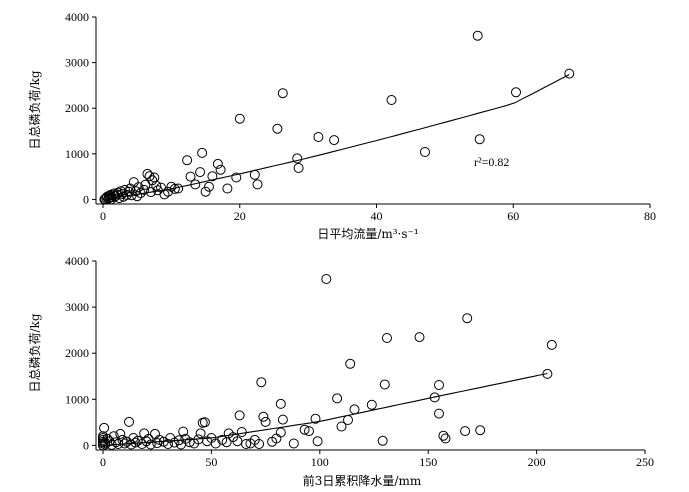 This screenshot has width=689, height=492. Describe the element at coordinates (86, 445) in the screenshot. I see `chart-2-y-tick-label: 0` at that location.